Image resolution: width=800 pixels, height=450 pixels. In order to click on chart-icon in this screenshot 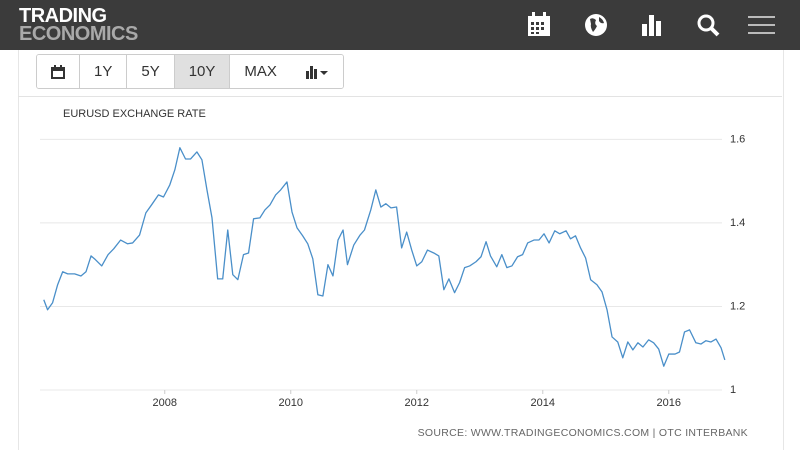, I will do `click(652, 25)`.